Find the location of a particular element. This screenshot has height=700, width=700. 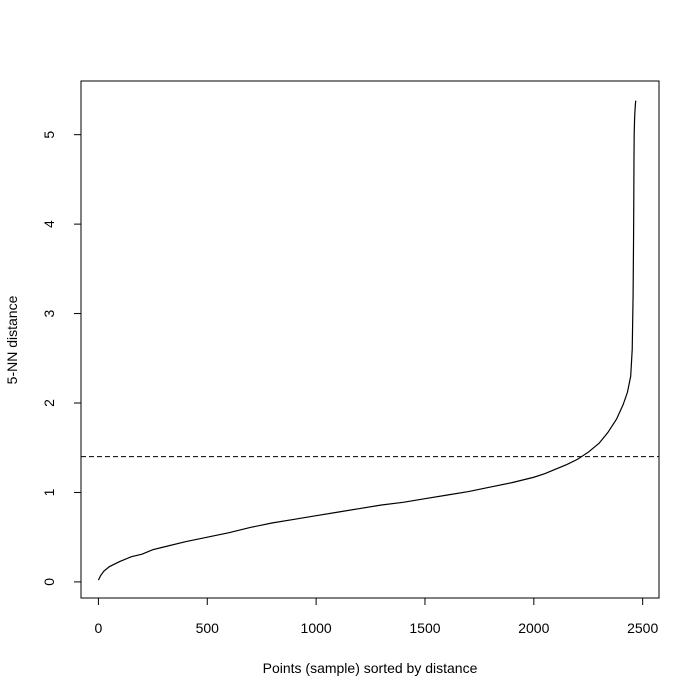

y-tick-label: 5 is located at coordinates (49, 135).